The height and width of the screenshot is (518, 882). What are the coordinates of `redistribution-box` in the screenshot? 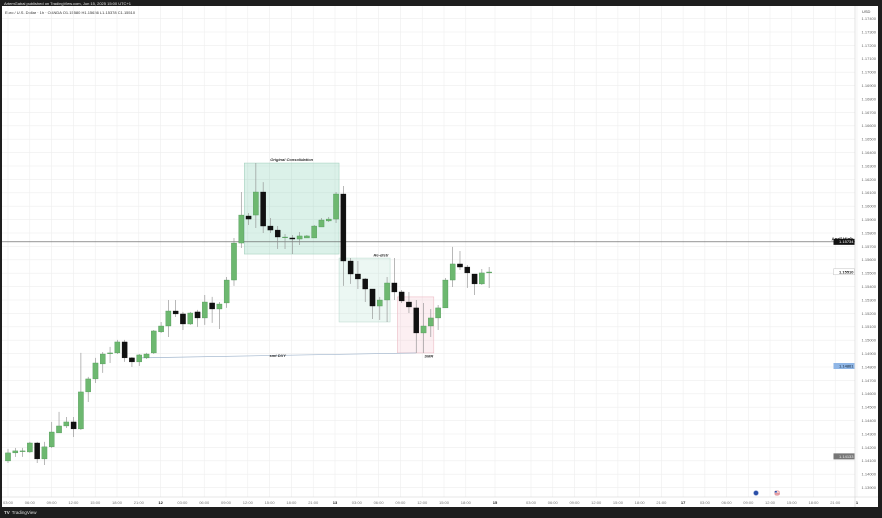 It's located at (364, 290).